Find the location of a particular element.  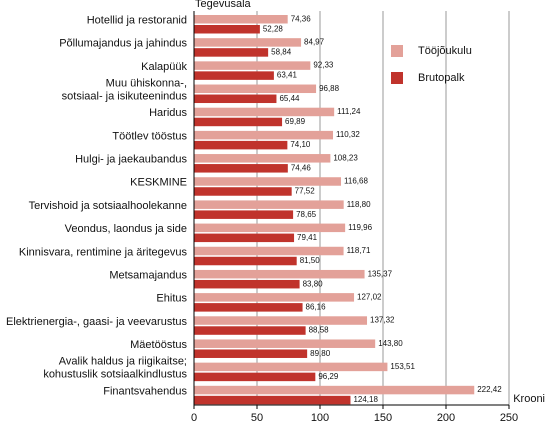

y-tick-label: Veondus, laondus ja side is located at coordinates (126, 229).